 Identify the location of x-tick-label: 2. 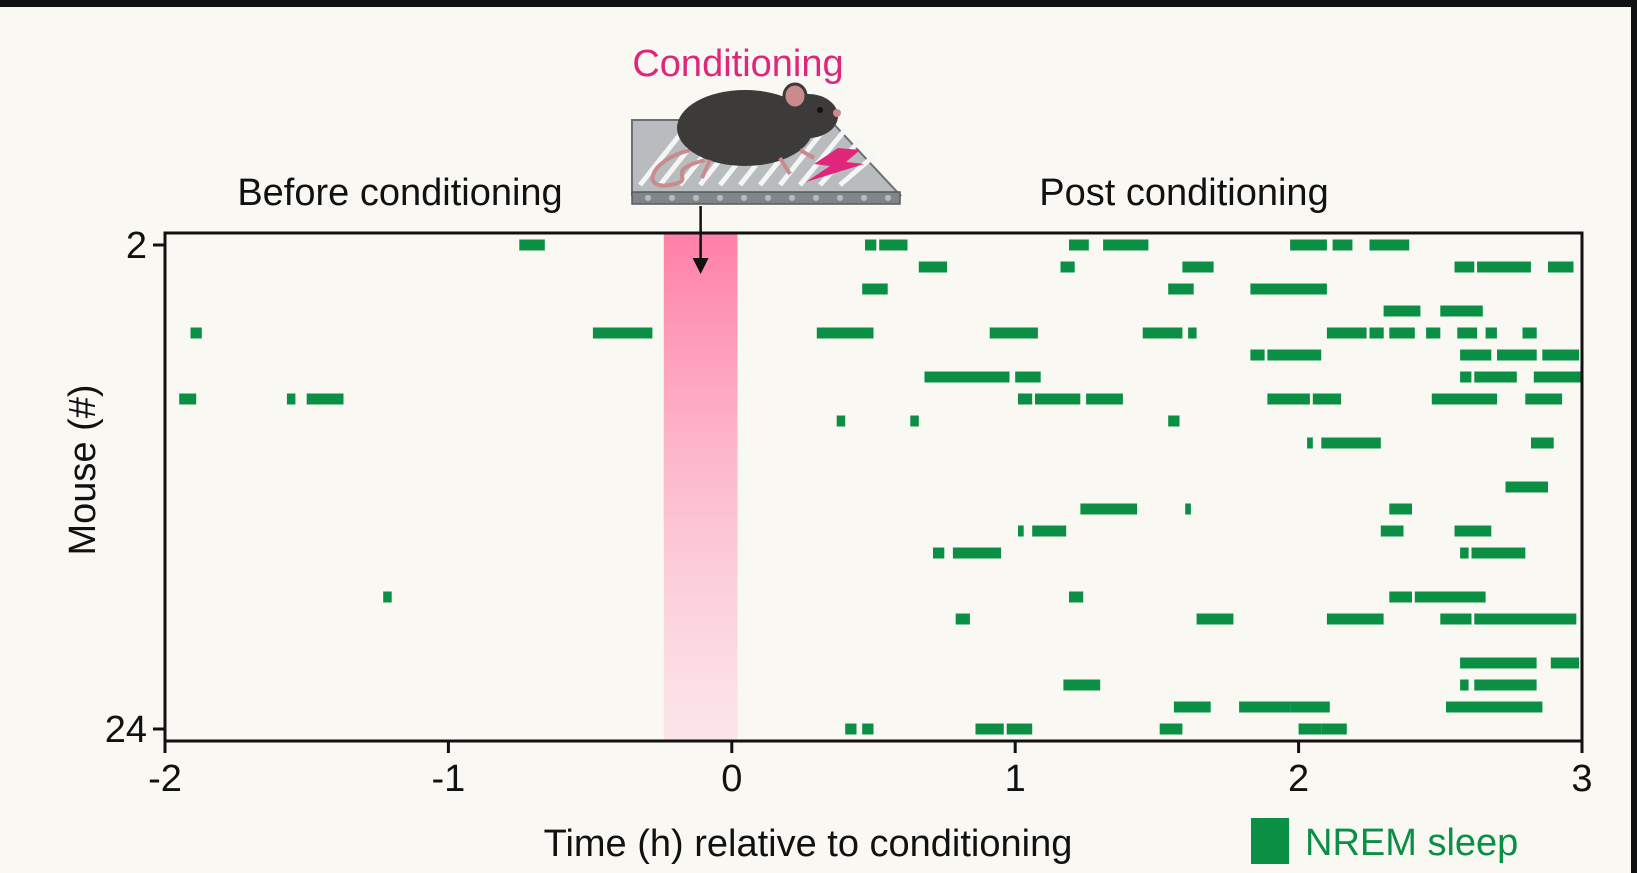
(1298, 779).